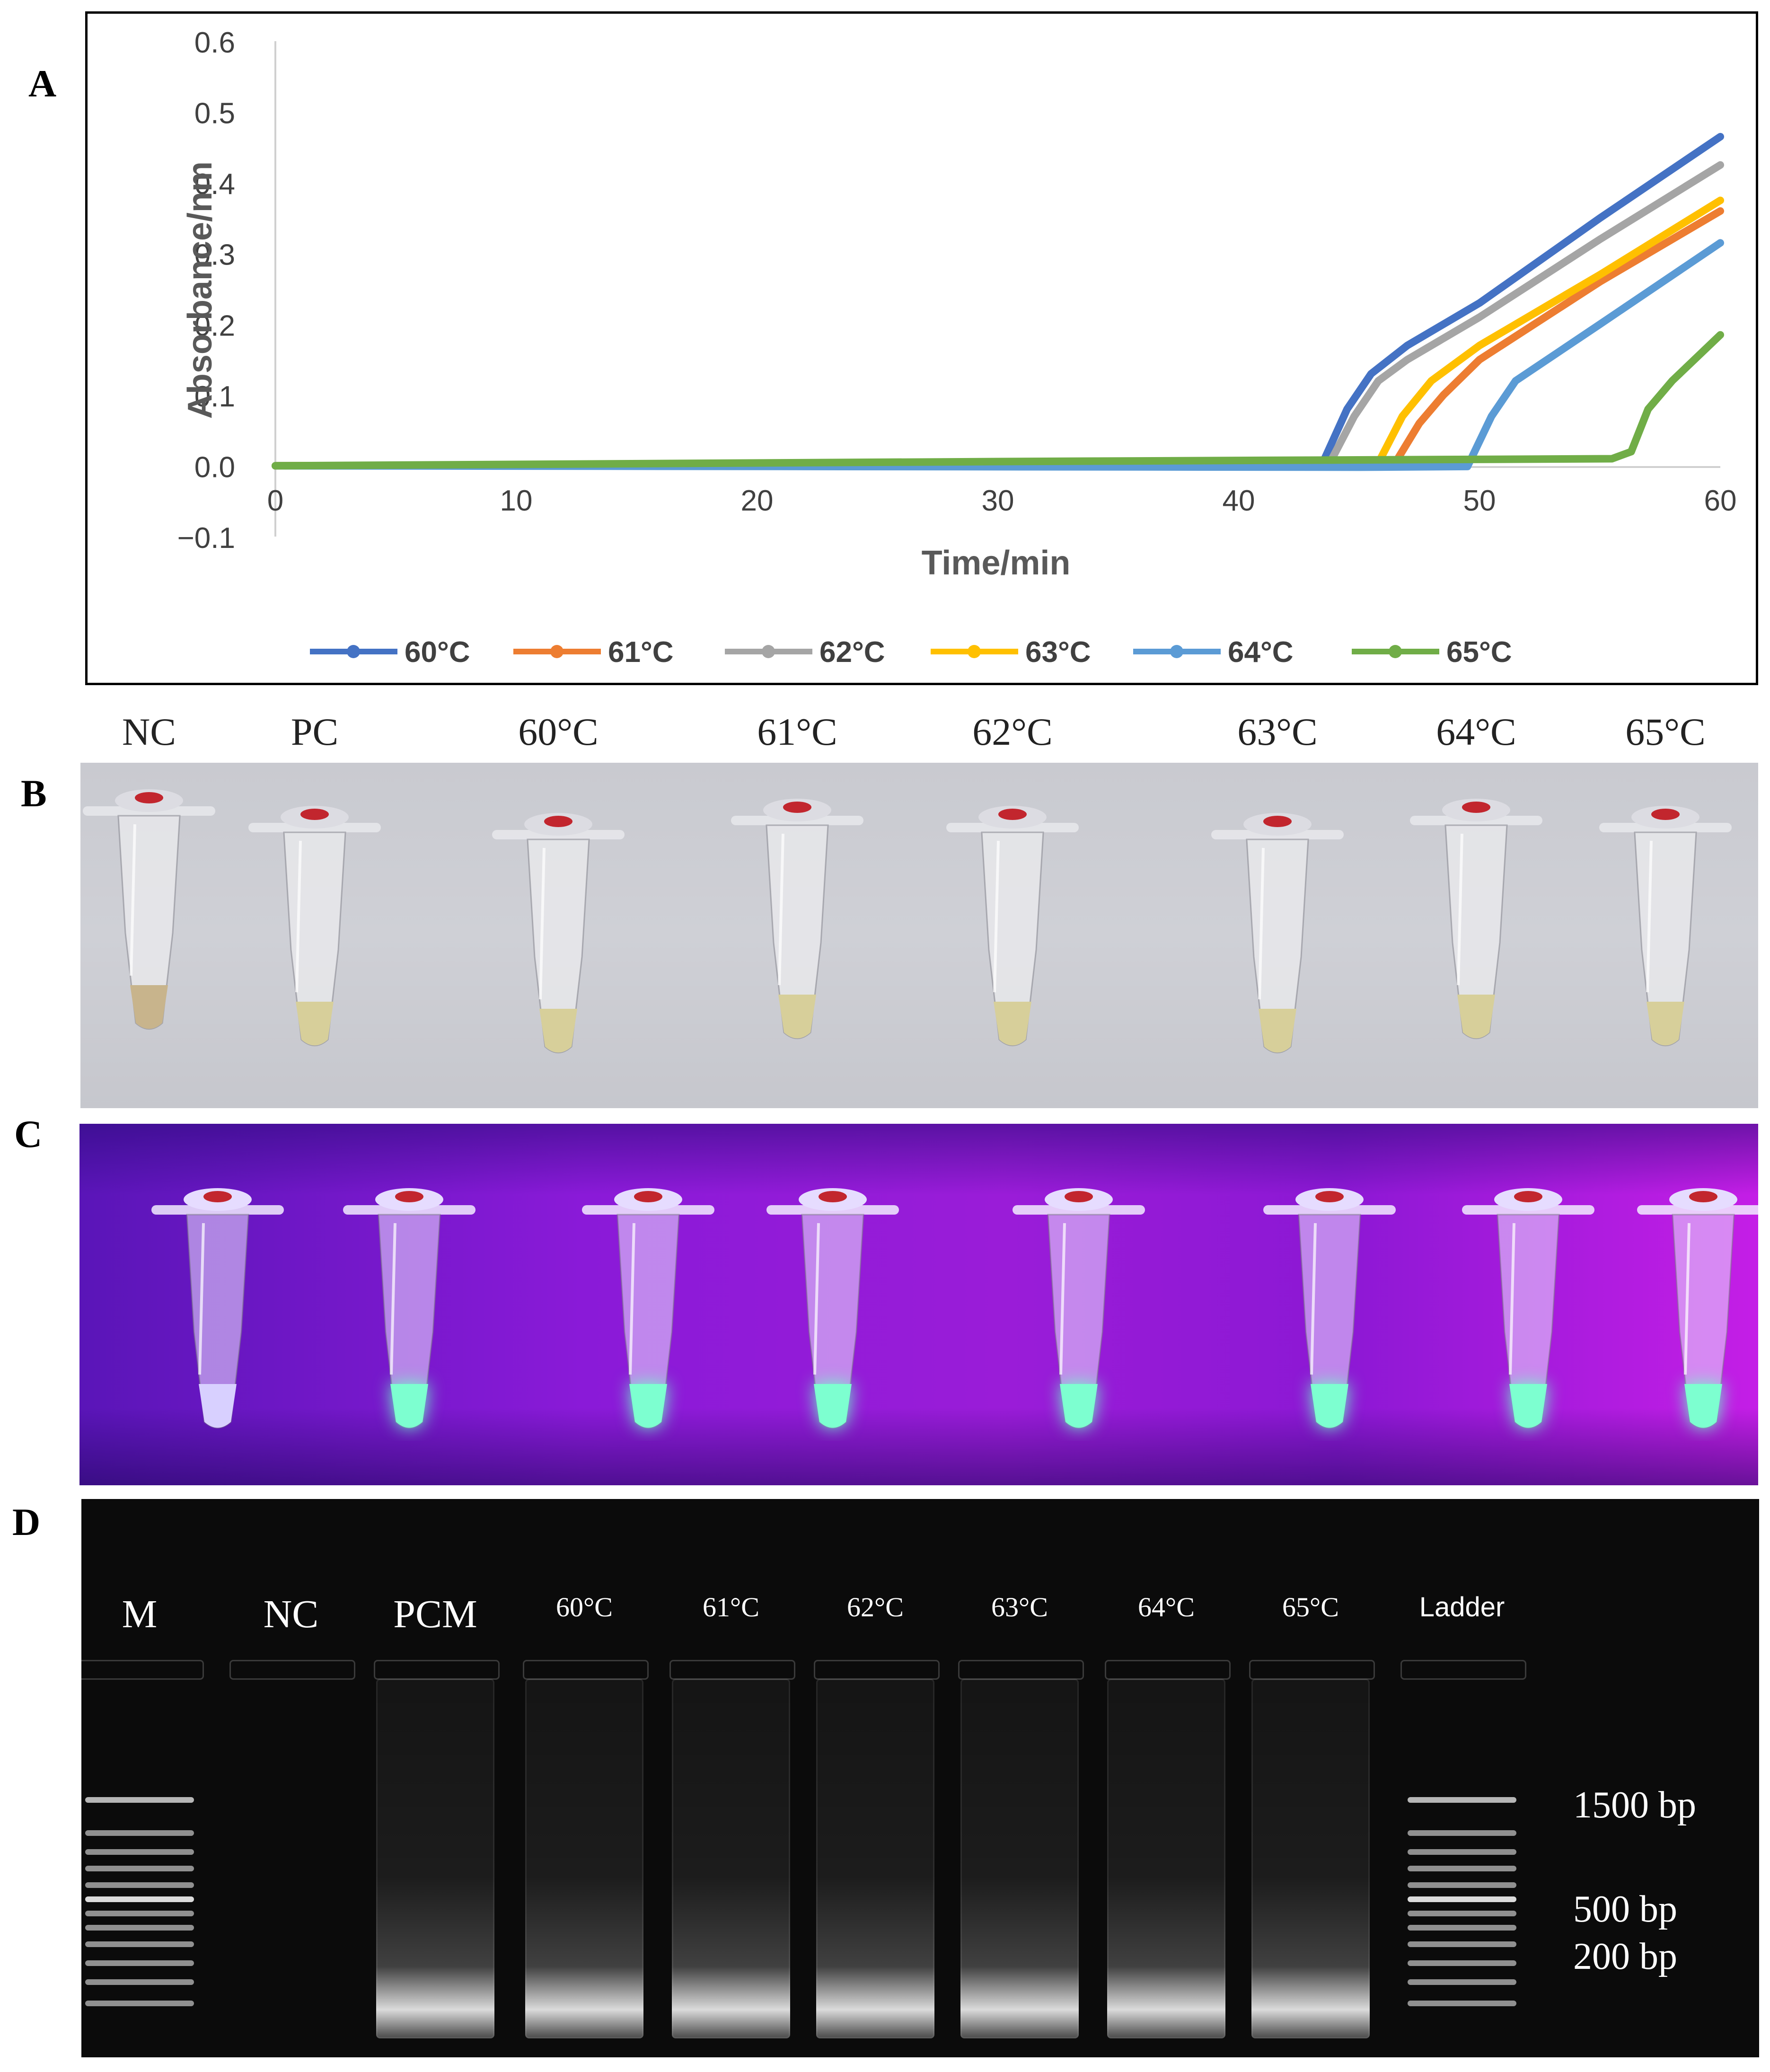 The height and width of the screenshot is (2072, 1770). What do you see at coordinates (435, 1614) in the screenshot?
I see `lane-label: PCM` at bounding box center [435, 1614].